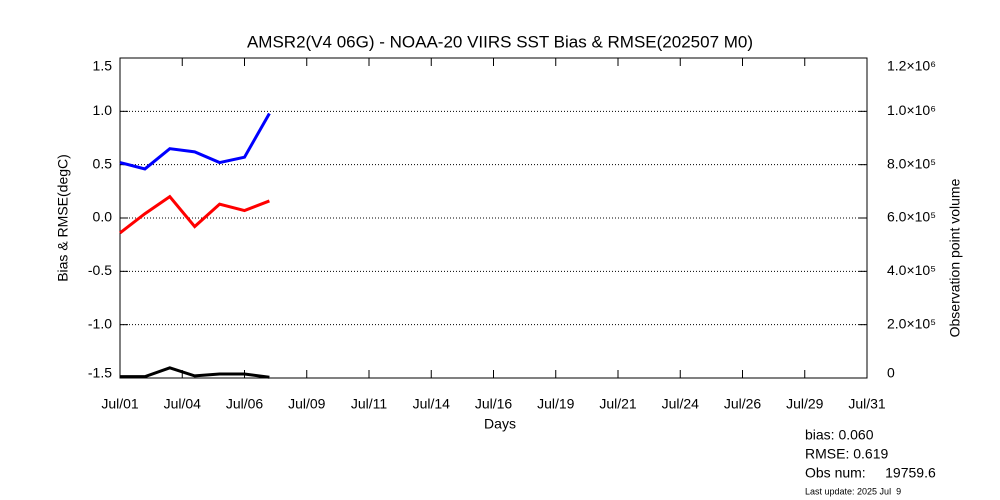  Describe the element at coordinates (853, 491) in the screenshot. I see `annotation: Last update: 2025 Jul 9` at that location.